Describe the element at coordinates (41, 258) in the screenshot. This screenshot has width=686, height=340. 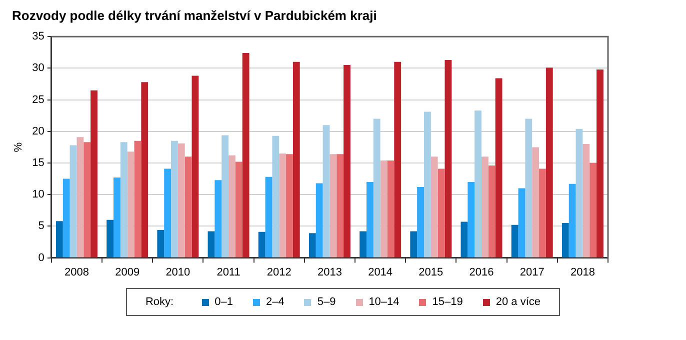
I see `y-tick-label: 0` at that location.